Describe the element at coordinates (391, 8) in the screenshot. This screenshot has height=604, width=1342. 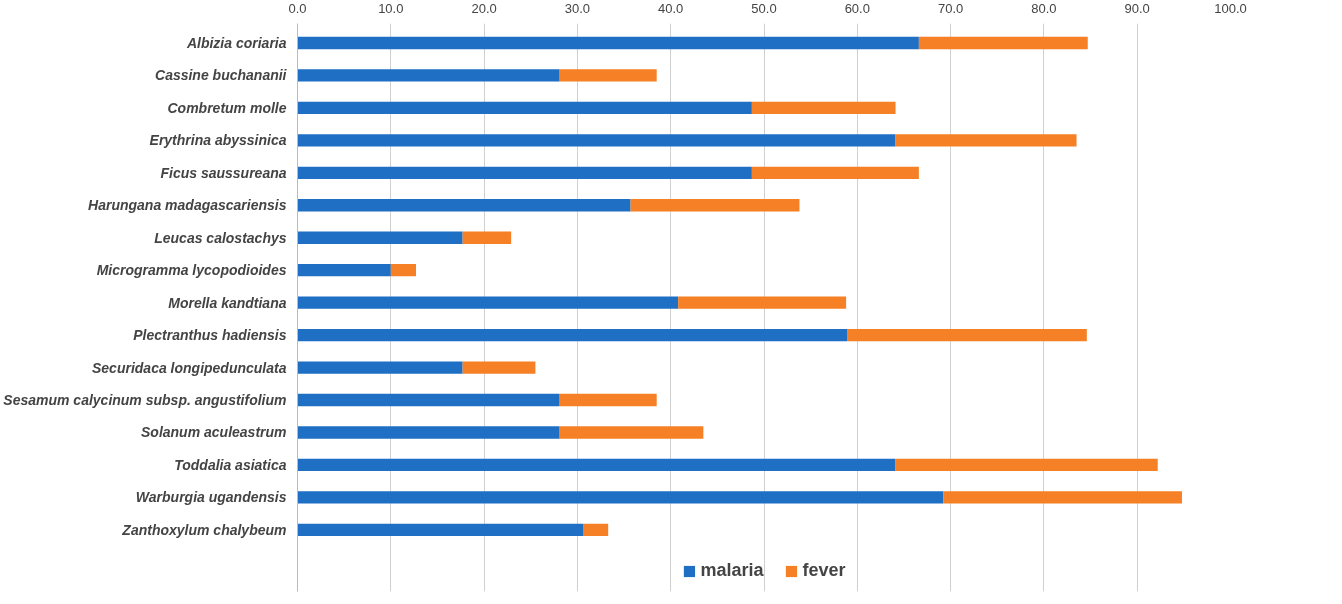
I see `x-tick-label: 10.0` at that location.